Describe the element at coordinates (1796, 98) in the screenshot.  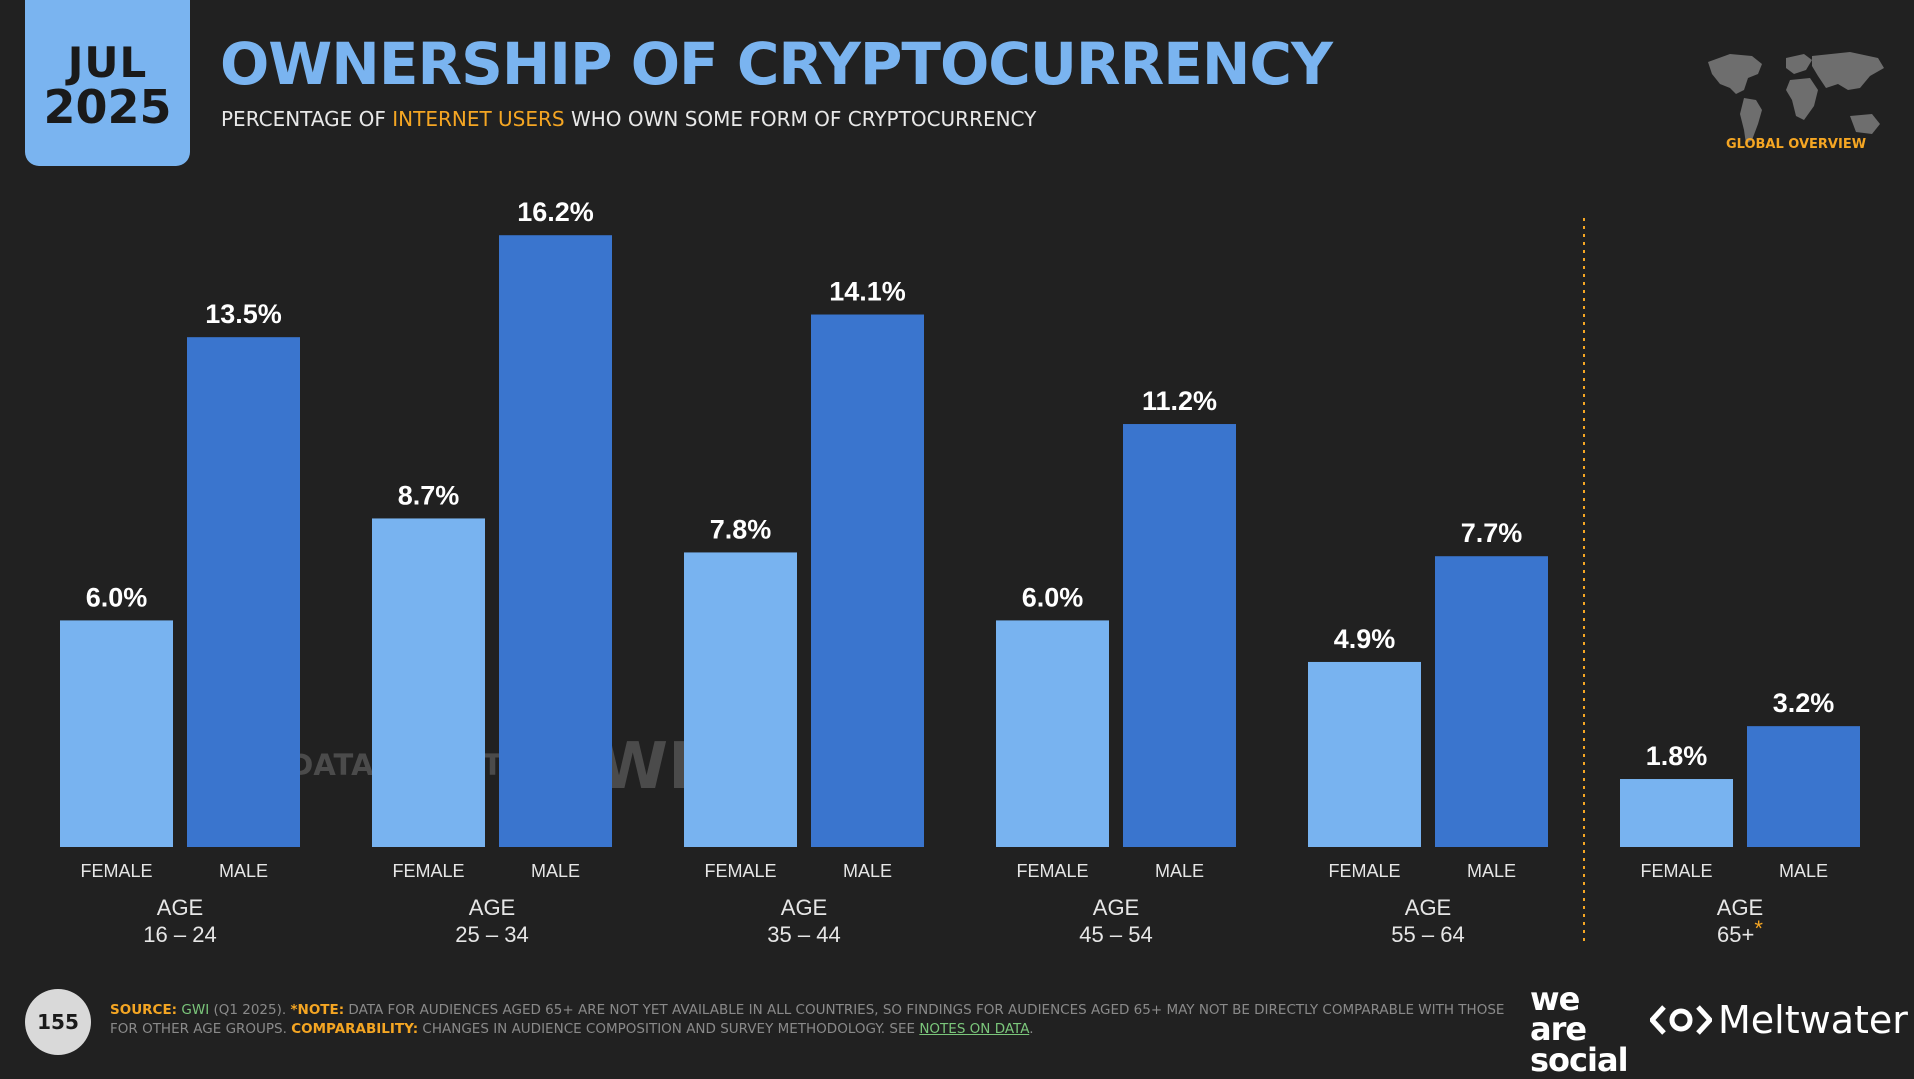
I see `world-map-icon` at that location.